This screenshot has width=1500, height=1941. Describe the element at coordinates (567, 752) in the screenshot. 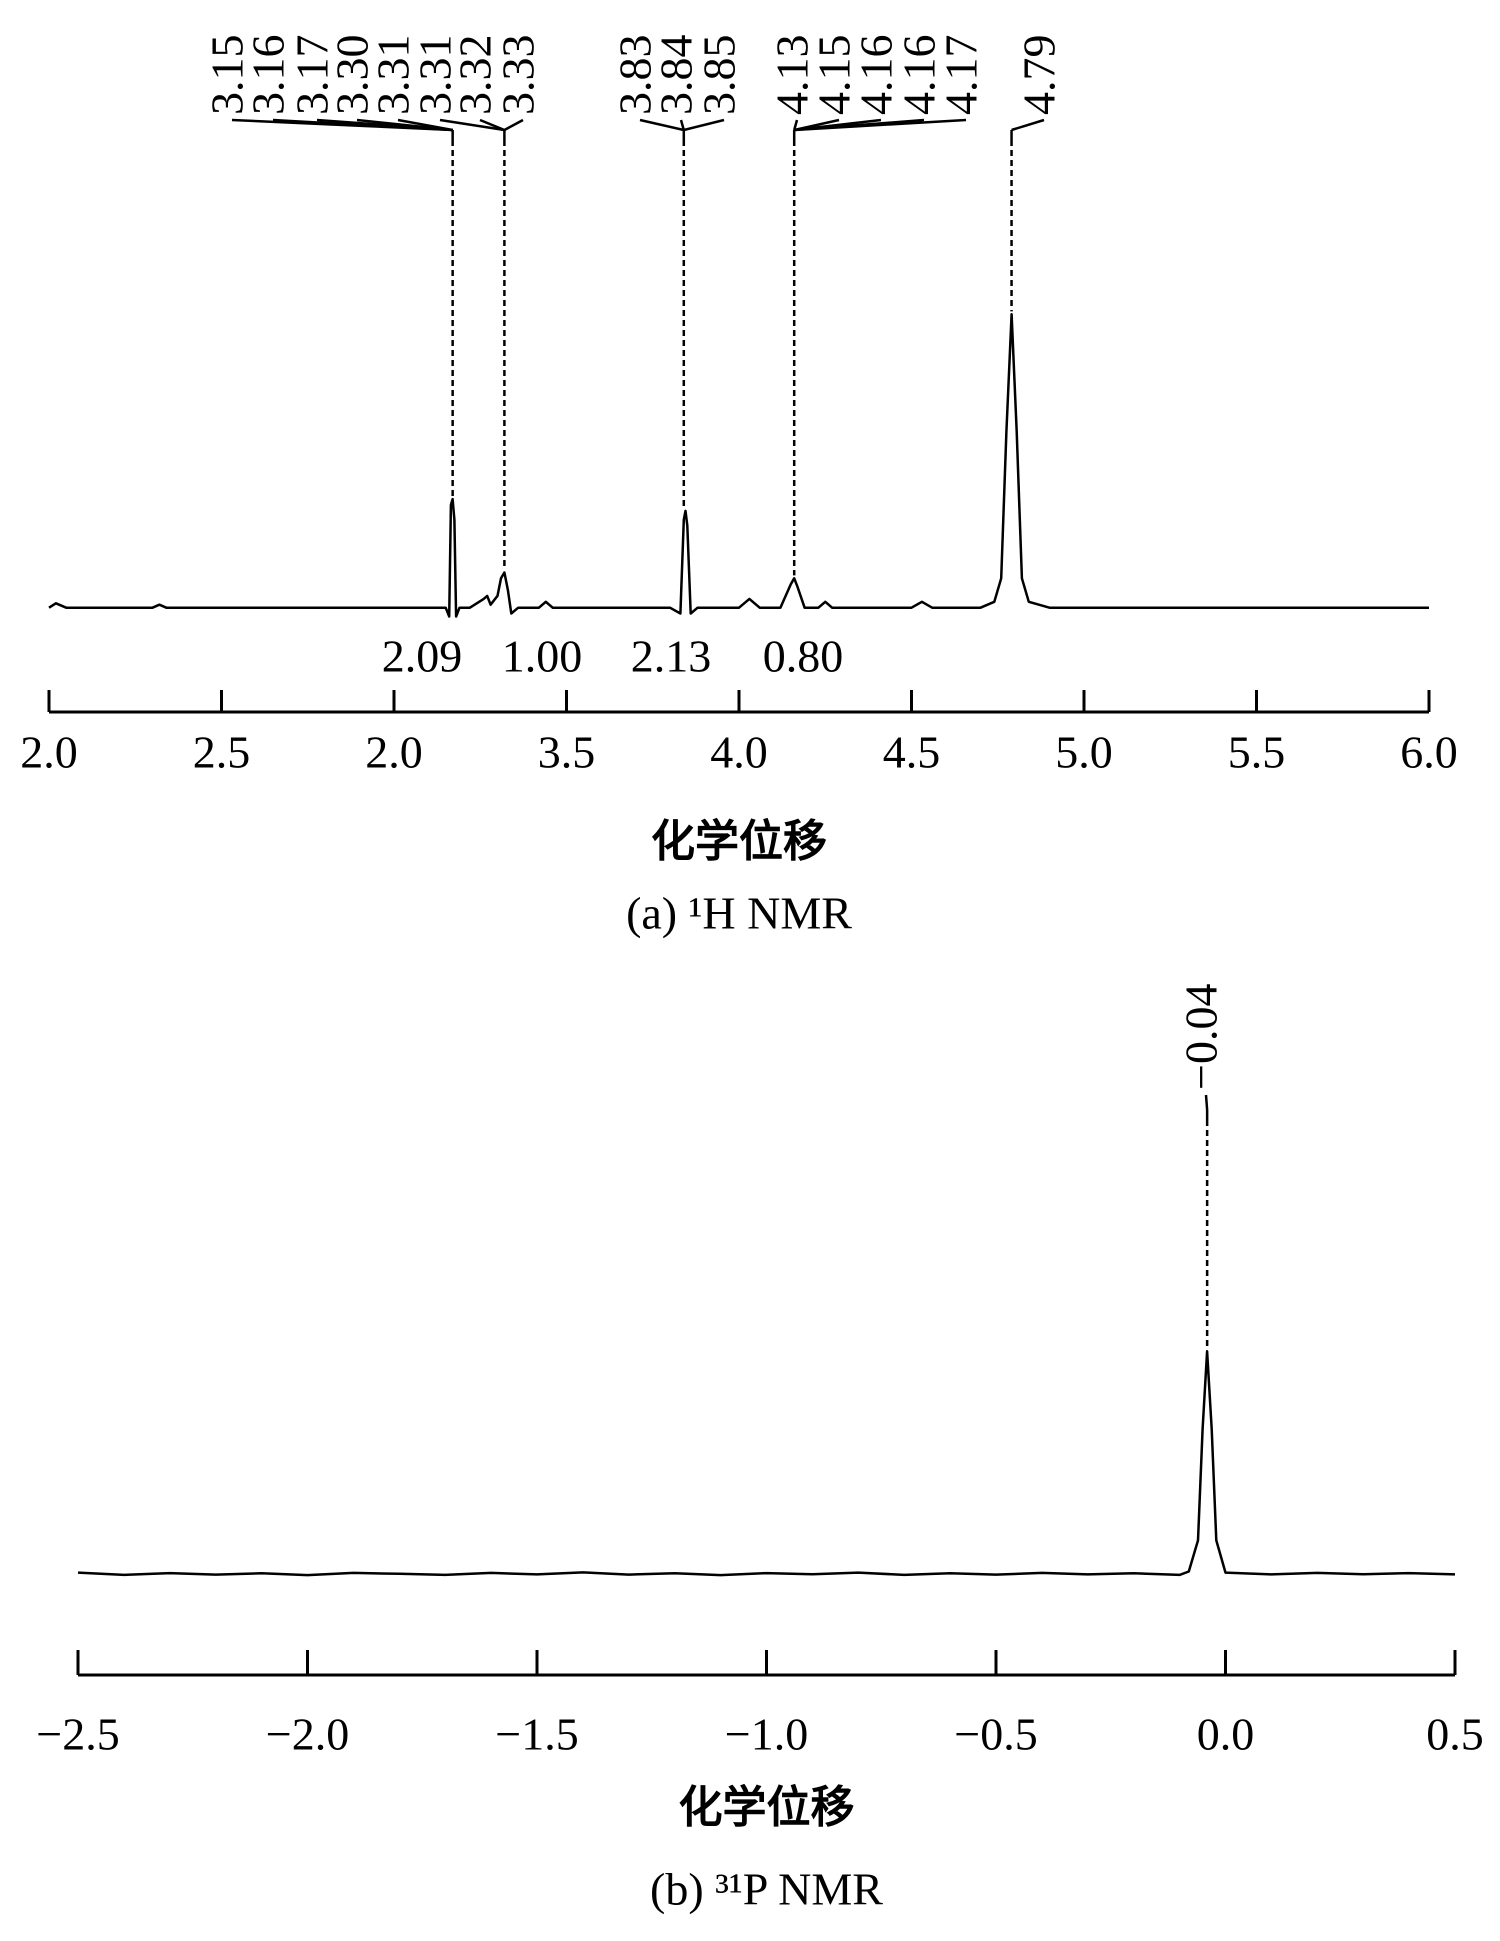

I see `x-tick-label: 3.5` at that location.